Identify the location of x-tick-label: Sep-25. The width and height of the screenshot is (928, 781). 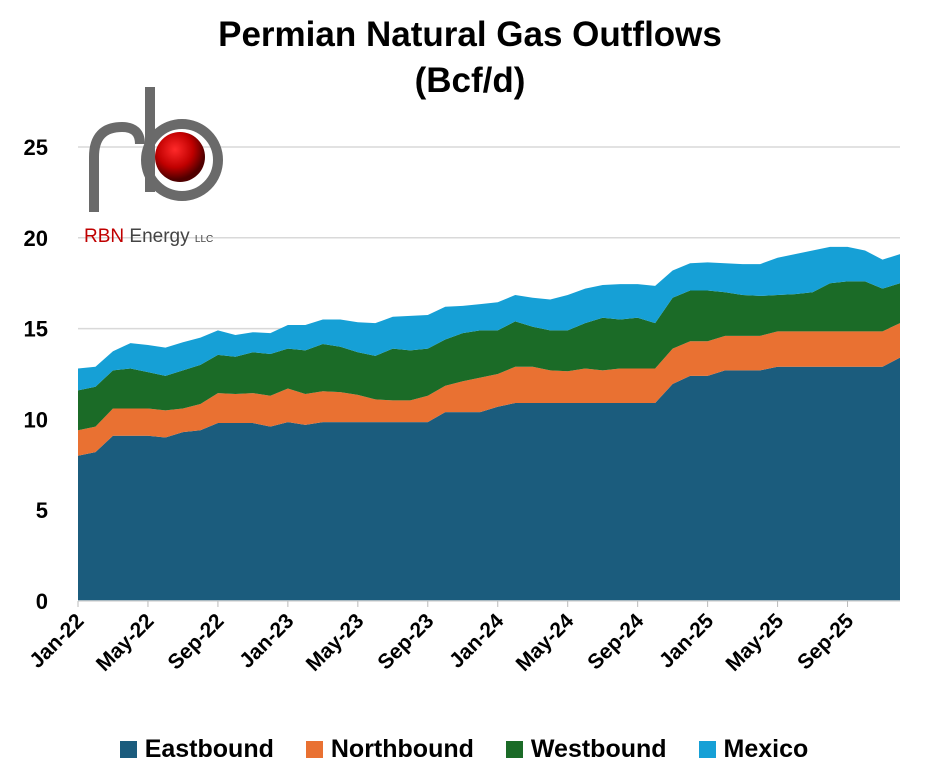
(825, 641).